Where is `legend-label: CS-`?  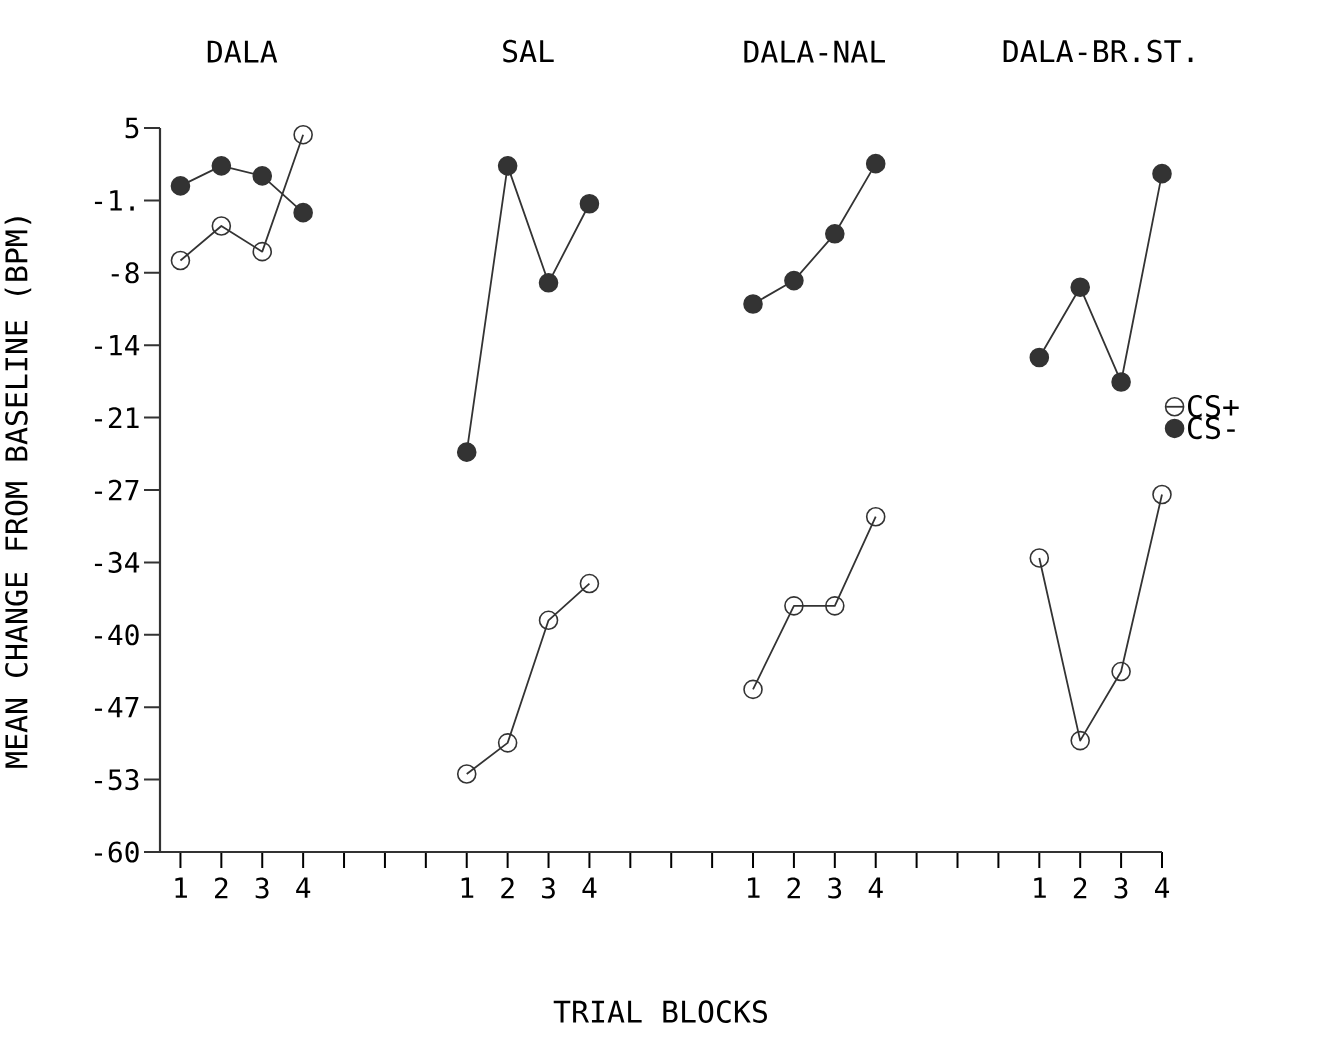 legend-label: CS- is located at coordinates (1211, 428).